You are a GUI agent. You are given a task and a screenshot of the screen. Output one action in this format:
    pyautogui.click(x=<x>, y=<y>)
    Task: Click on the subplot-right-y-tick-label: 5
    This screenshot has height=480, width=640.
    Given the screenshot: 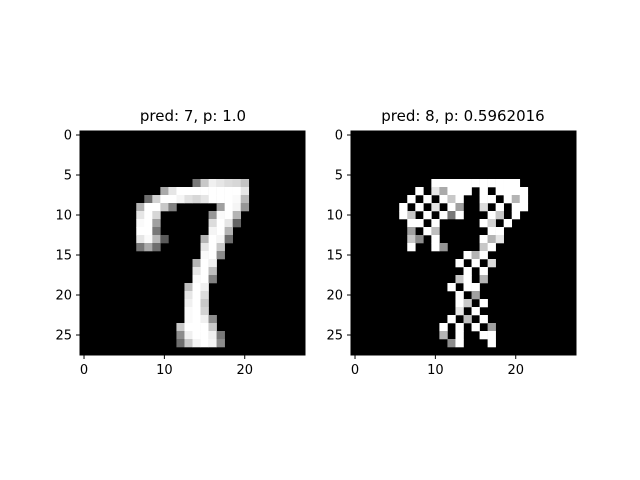 What is the action you would take?
    pyautogui.click(x=339, y=176)
    